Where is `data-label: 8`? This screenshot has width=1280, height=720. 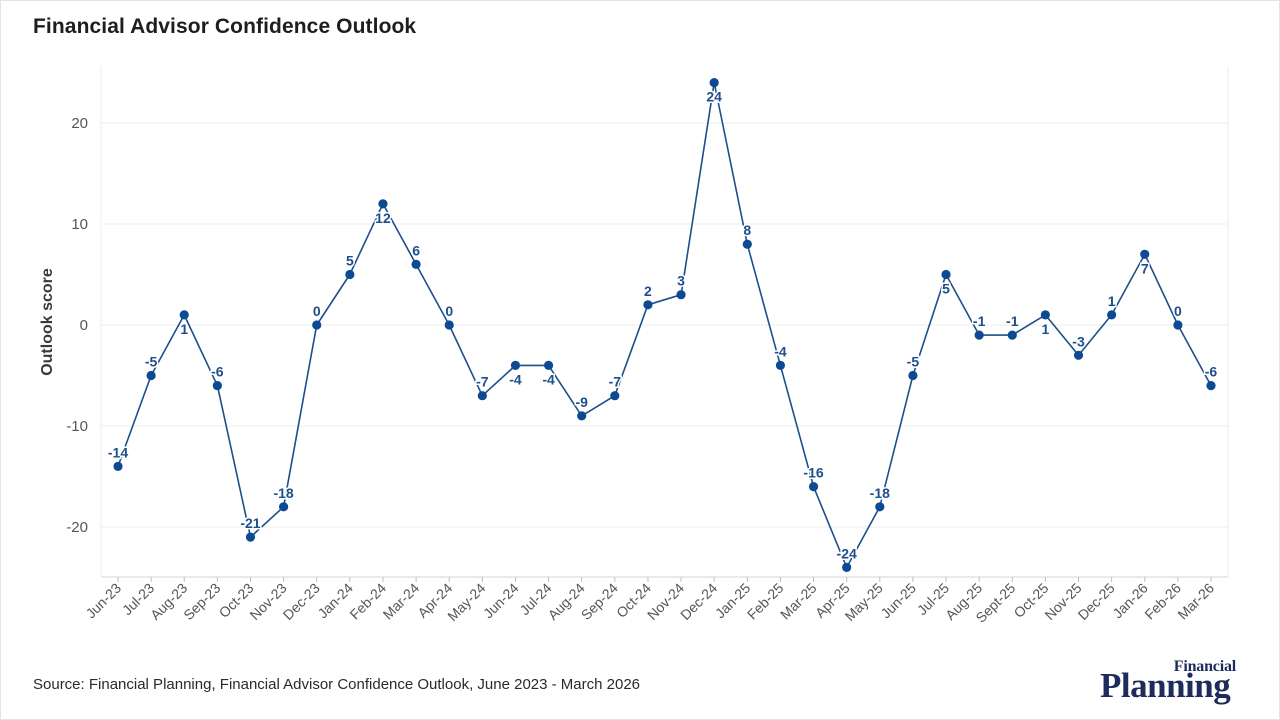 data-label: 8 is located at coordinates (747, 230).